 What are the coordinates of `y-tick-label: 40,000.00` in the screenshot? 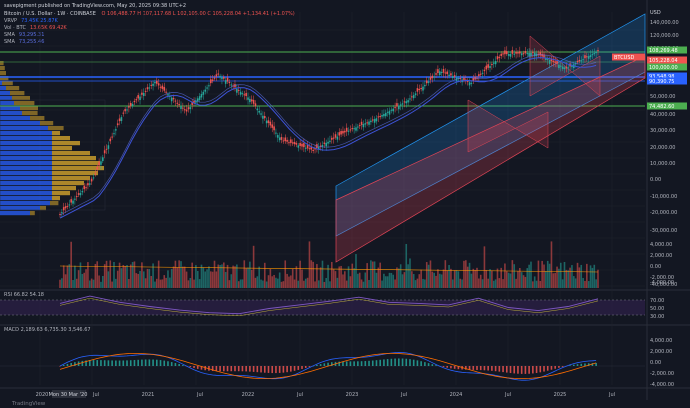 It's located at (662, 115).